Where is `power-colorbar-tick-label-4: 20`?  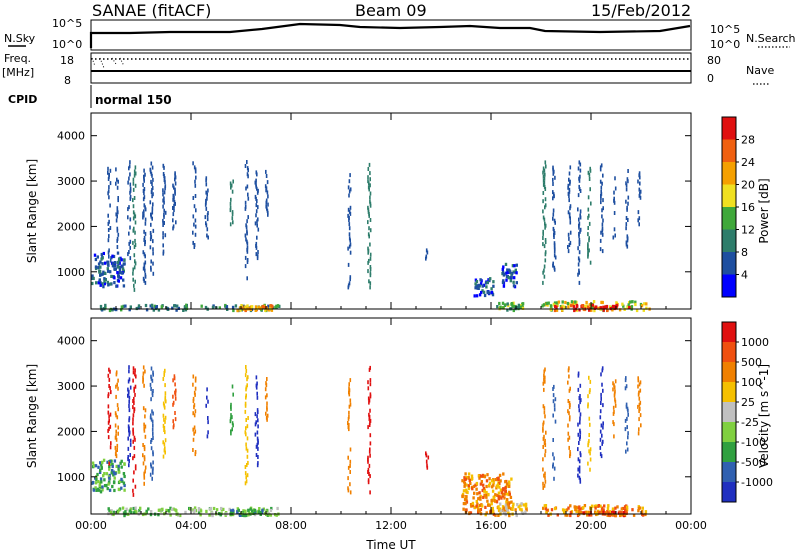 power-colorbar-tick-label-4: 20 is located at coordinates (748, 185).